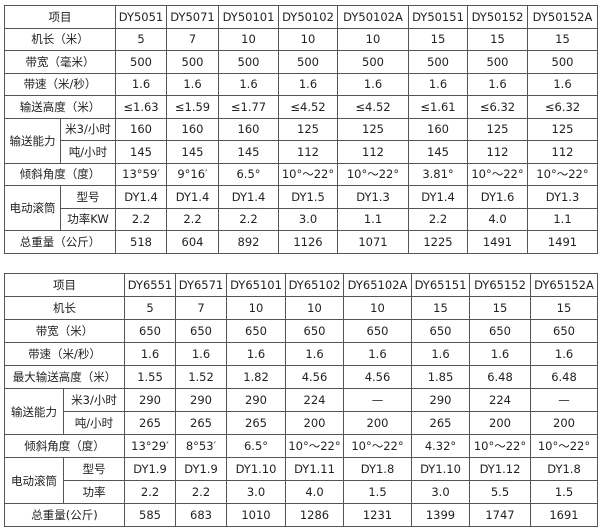 This screenshot has width=600, height=531. What do you see at coordinates (562, 219) in the screenshot?
I see `value-cell: 1.1` at bounding box center [562, 219].